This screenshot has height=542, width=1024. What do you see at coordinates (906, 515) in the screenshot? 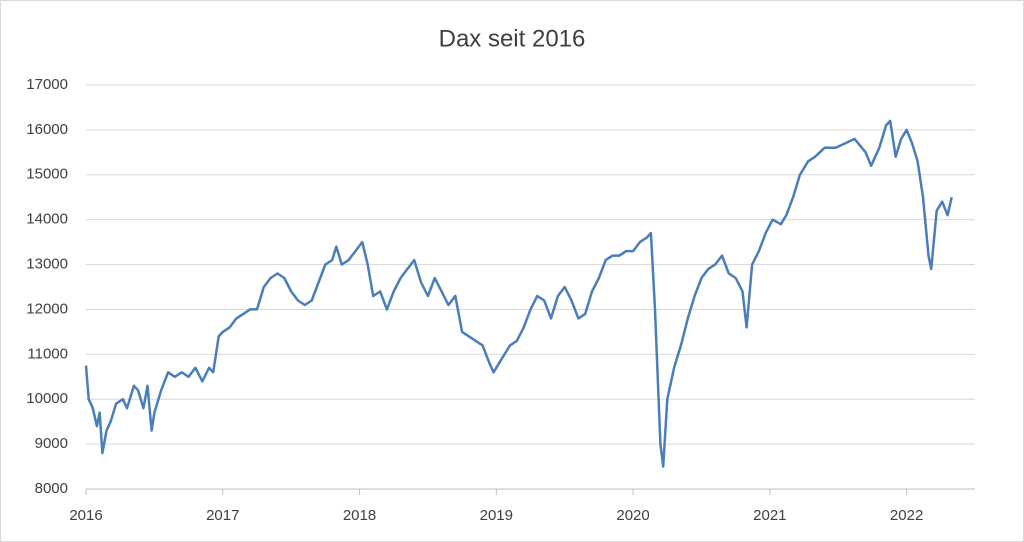
I see `x-tick-label: 2022` at bounding box center [906, 515].